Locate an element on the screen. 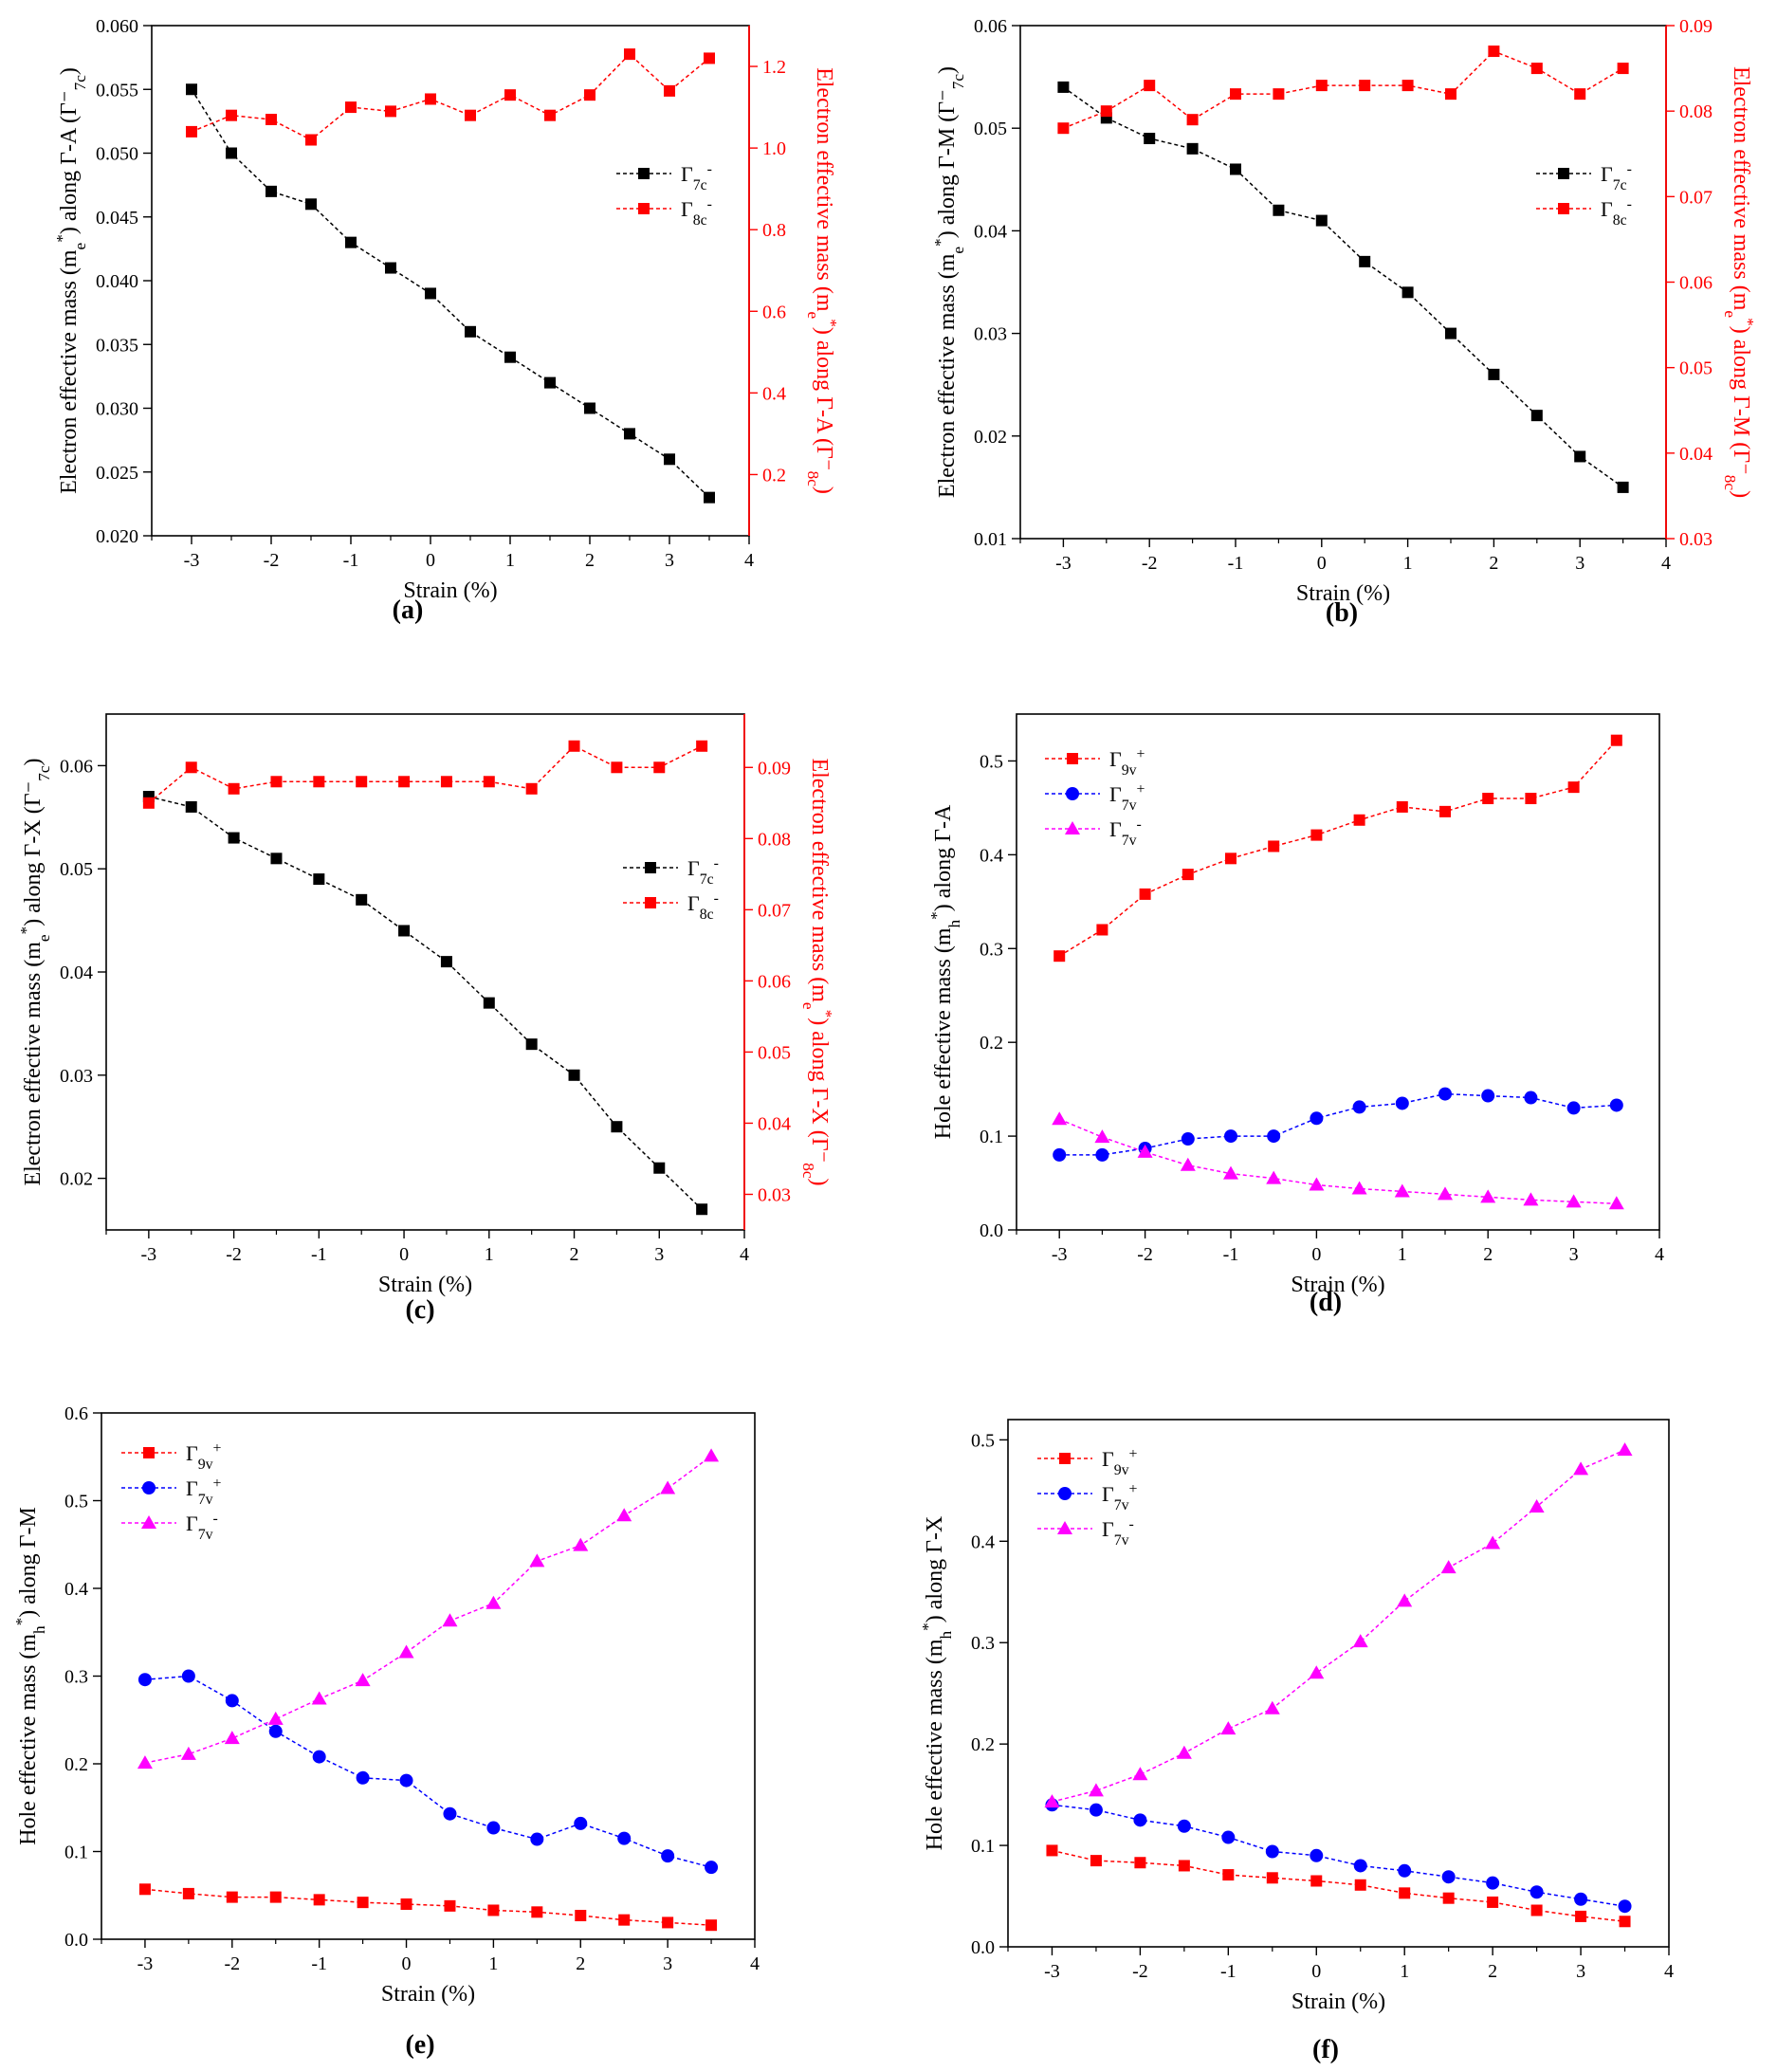  x-tick-label: 2 is located at coordinates (1488, 1254).